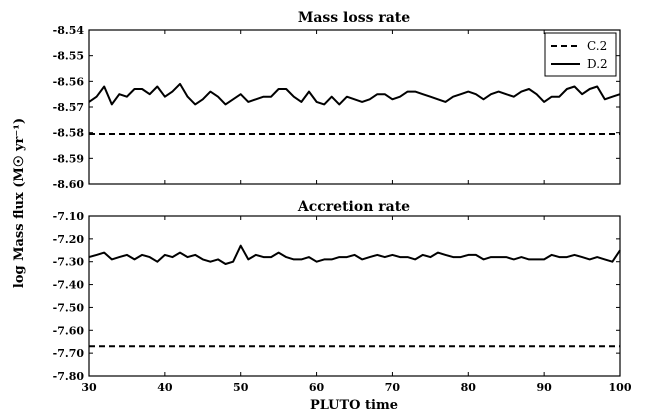 This screenshot has width=652, height=414. Describe the element at coordinates (165, 387) in the screenshot. I see `x-tick-label-1: 40` at that location.